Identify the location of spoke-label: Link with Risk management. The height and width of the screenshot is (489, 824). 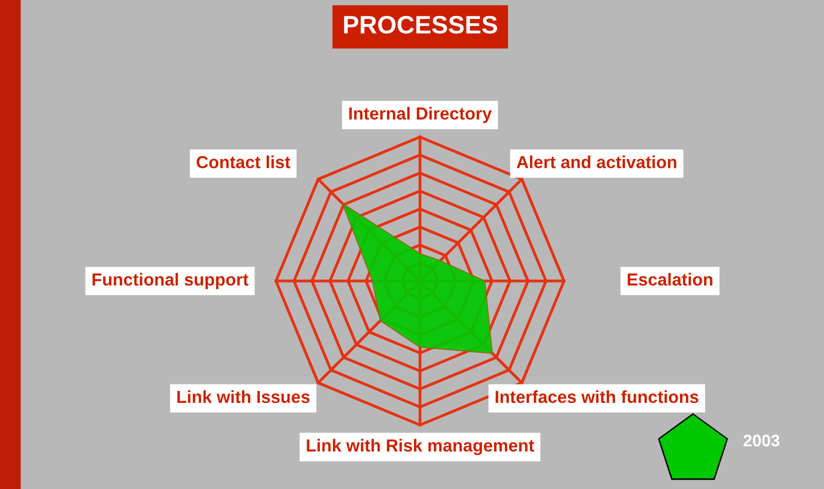
(420, 447).